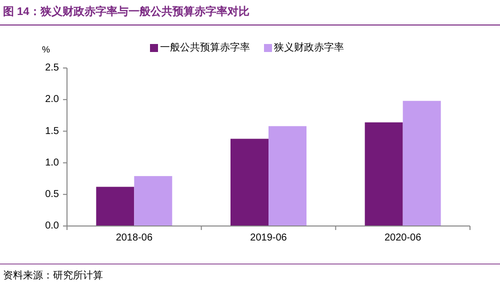 The image size is (500, 291). I want to click on y-tick-label: 0.5, so click(52, 194).